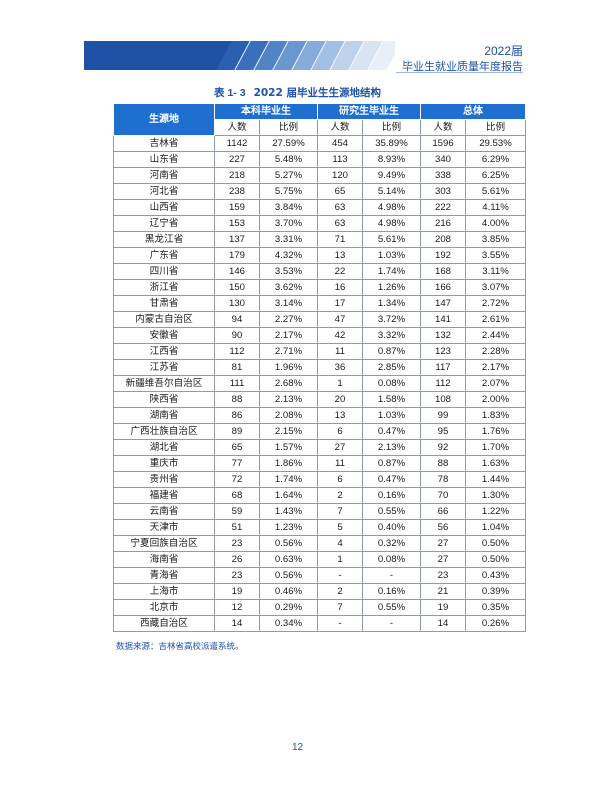 Image resolution: width=595 pixels, height=808 pixels. What do you see at coordinates (495, 207) in the screenshot?
I see `ratio-cell: 4.11%` at bounding box center [495, 207].